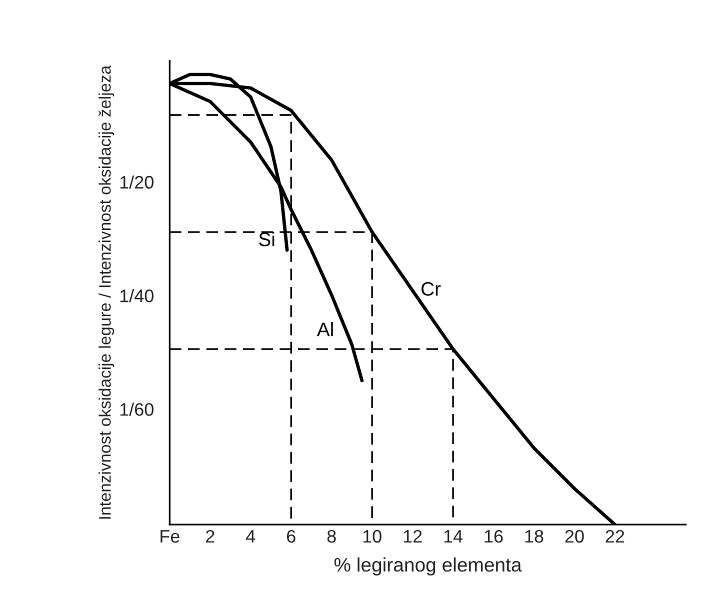 This screenshot has height=610, width=707. I want to click on series-label: Al, so click(324, 329).